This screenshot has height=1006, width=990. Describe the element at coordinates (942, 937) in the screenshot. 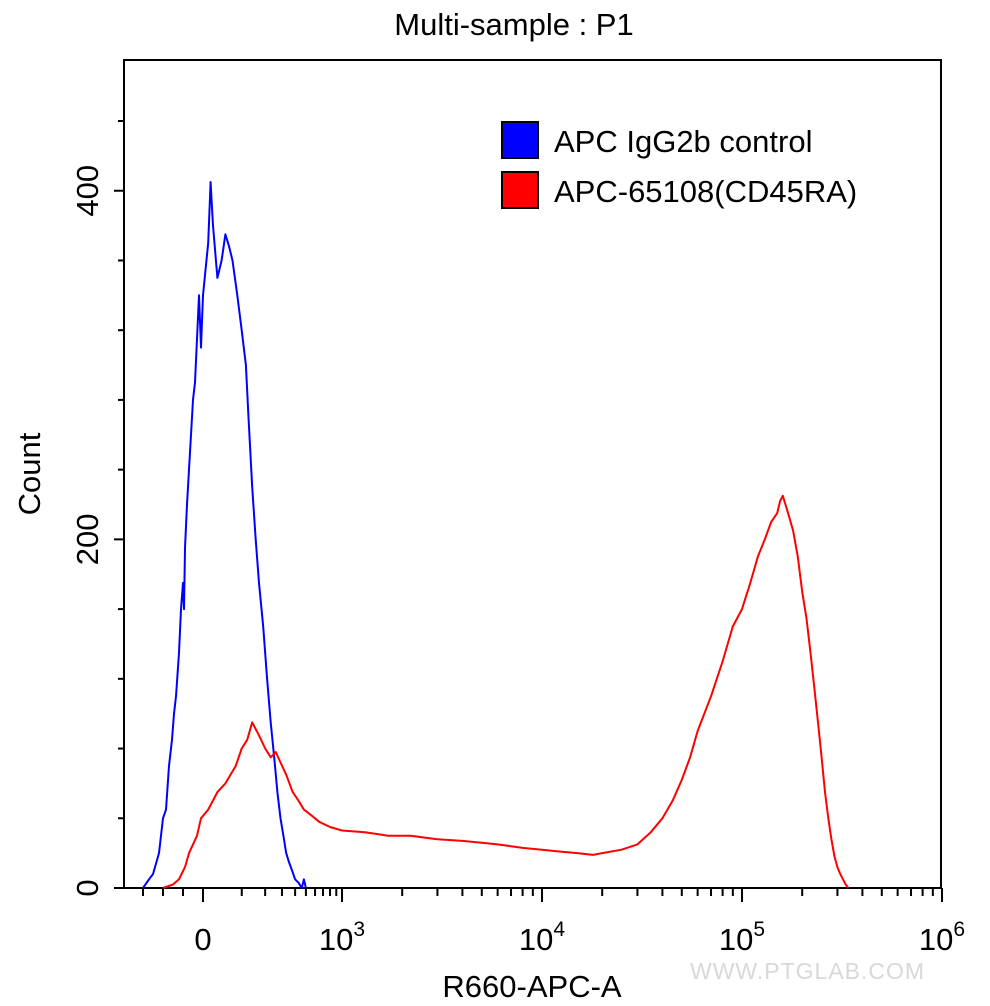

I see `x-tick-label: 10⁶` at that location.